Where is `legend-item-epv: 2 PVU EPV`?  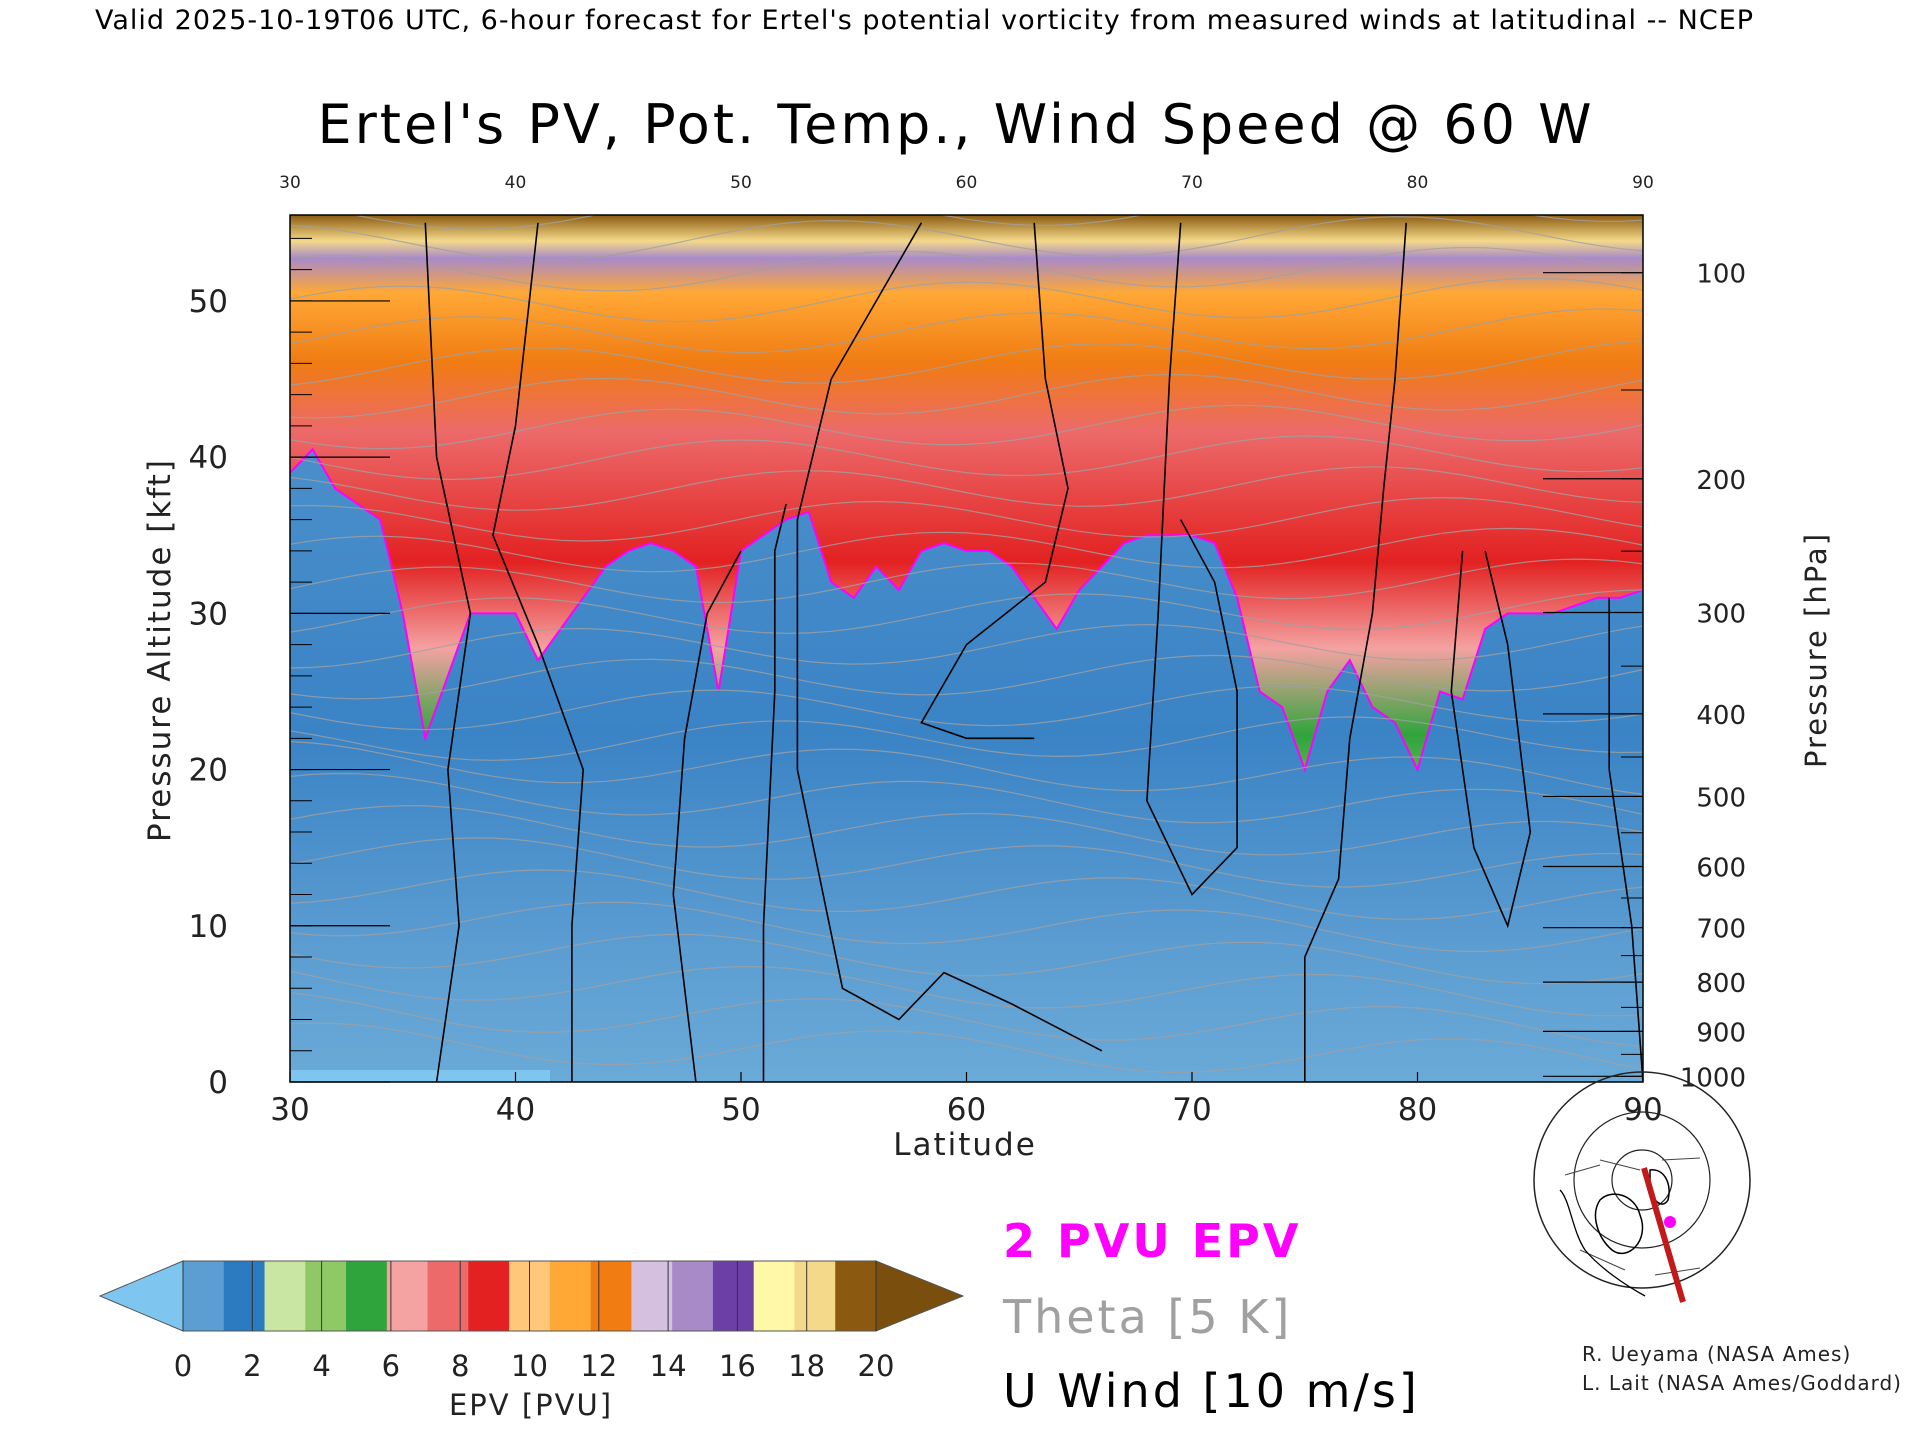
legend-item-epv: 2 PVU EPV is located at coordinates (1152, 1241).